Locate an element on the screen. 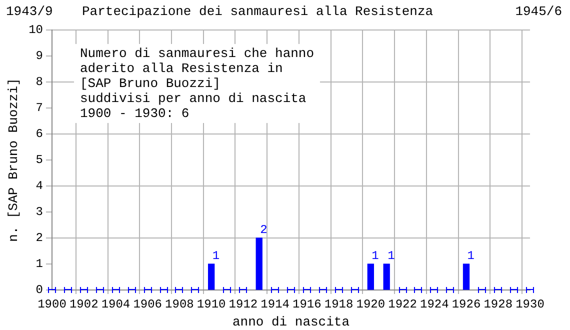  y-tick-label: 6 is located at coordinates (39, 134).